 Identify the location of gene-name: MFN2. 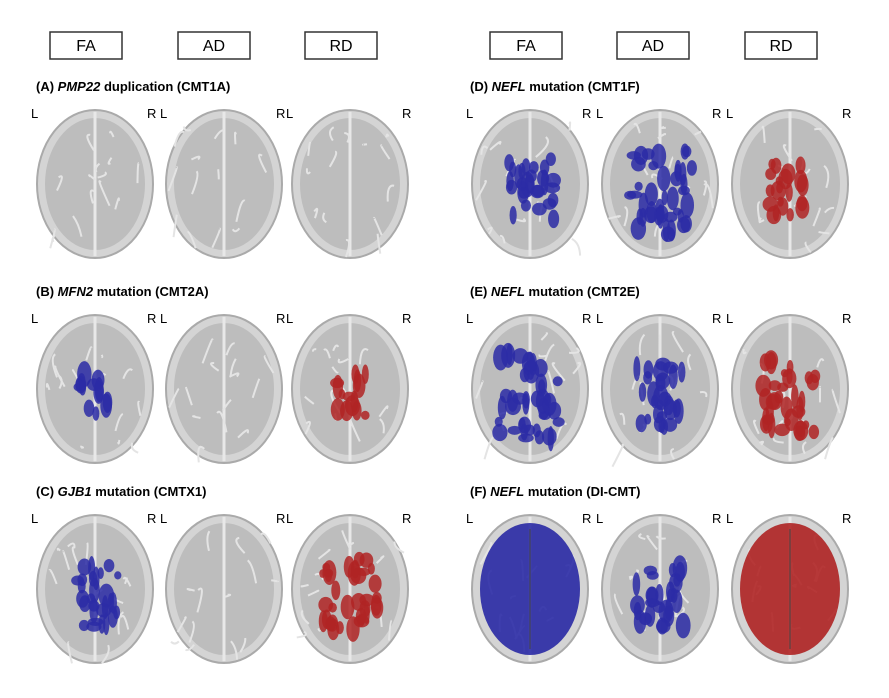
(76, 291).